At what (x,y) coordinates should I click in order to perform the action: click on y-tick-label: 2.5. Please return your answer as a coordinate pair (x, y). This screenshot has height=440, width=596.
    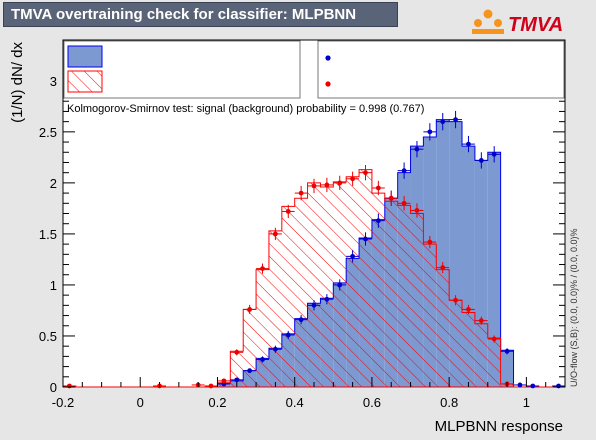
    Looking at the image, I should click on (48, 132).